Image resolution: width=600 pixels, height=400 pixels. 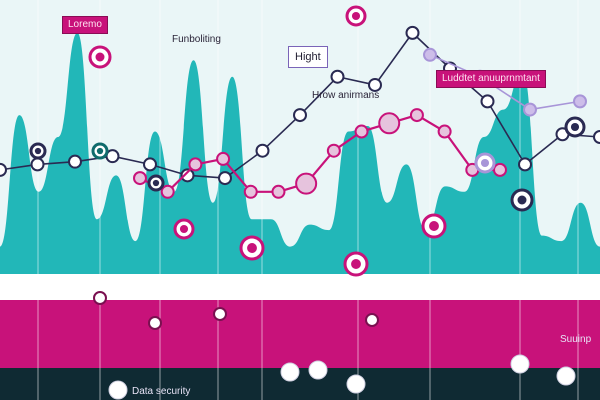 What do you see at coordinates (346, 95) in the screenshot?
I see `annotation-hrow-anirmans: Hrow anirmans` at bounding box center [346, 95].